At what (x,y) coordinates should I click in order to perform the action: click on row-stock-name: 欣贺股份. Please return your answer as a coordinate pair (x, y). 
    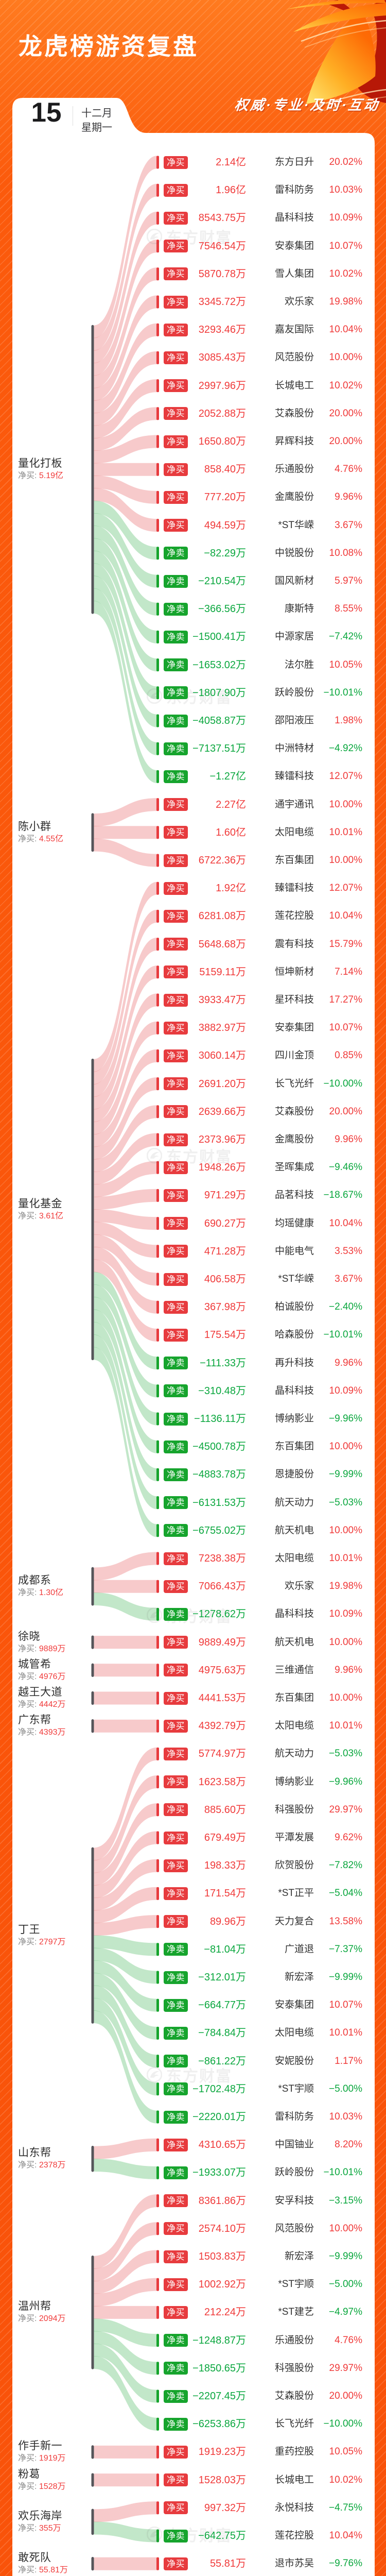
    Looking at the image, I should click on (294, 1865).